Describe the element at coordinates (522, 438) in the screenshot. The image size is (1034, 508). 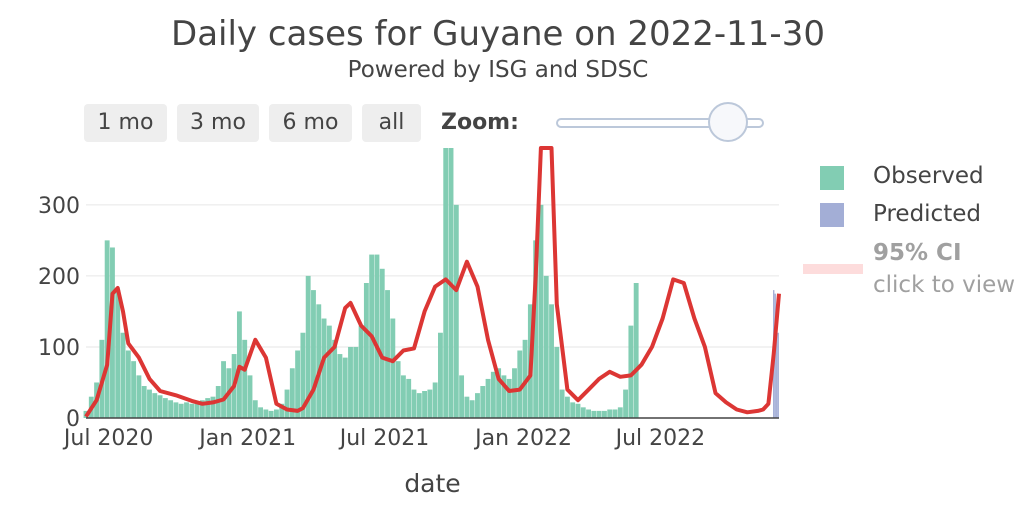
I see `x-tick-label: Jan 2022` at that location.